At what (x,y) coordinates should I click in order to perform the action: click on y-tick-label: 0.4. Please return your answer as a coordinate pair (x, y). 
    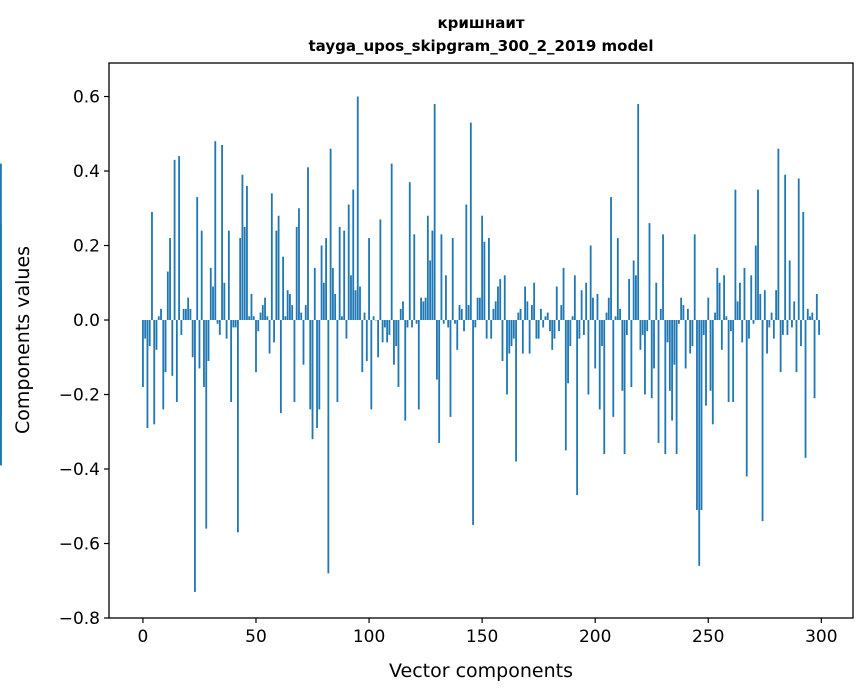
    Looking at the image, I should click on (86, 172).